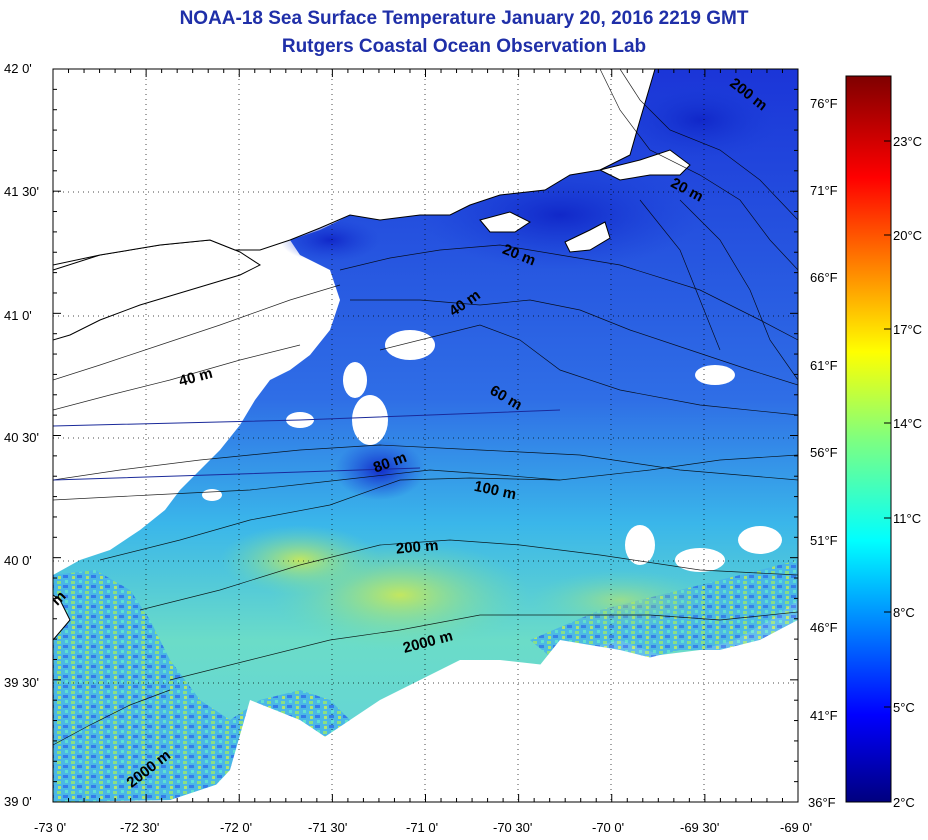 Image resolution: width=928 pixels, height=840 pixels. Describe the element at coordinates (587, 237) in the screenshot. I see `land-nantucket` at that location.